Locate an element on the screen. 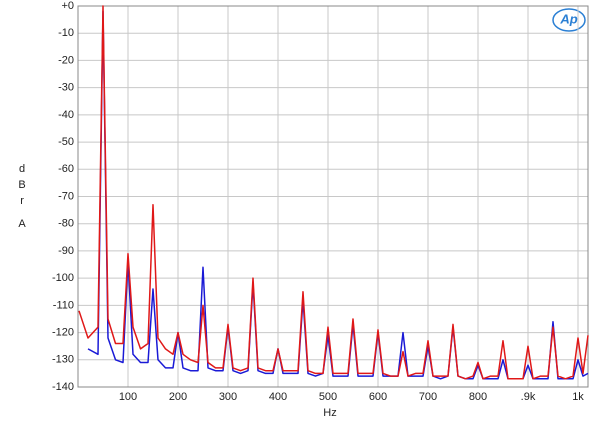  x-tick-label: 400 is located at coordinates (278, 397).